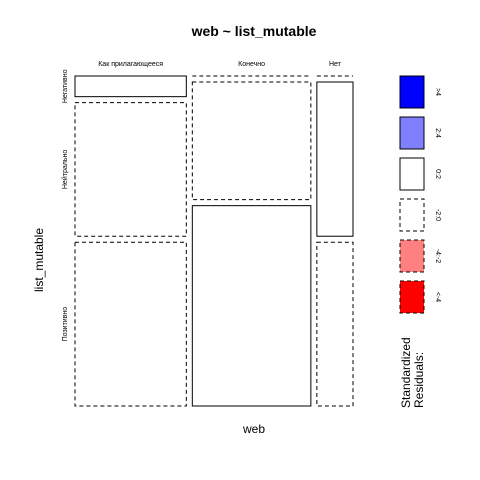 Image resolution: width=480 pixels, height=480 pixels. Describe the element at coordinates (254, 31) in the screenshot. I see `chart-title: web ~ list_mutable` at that location.